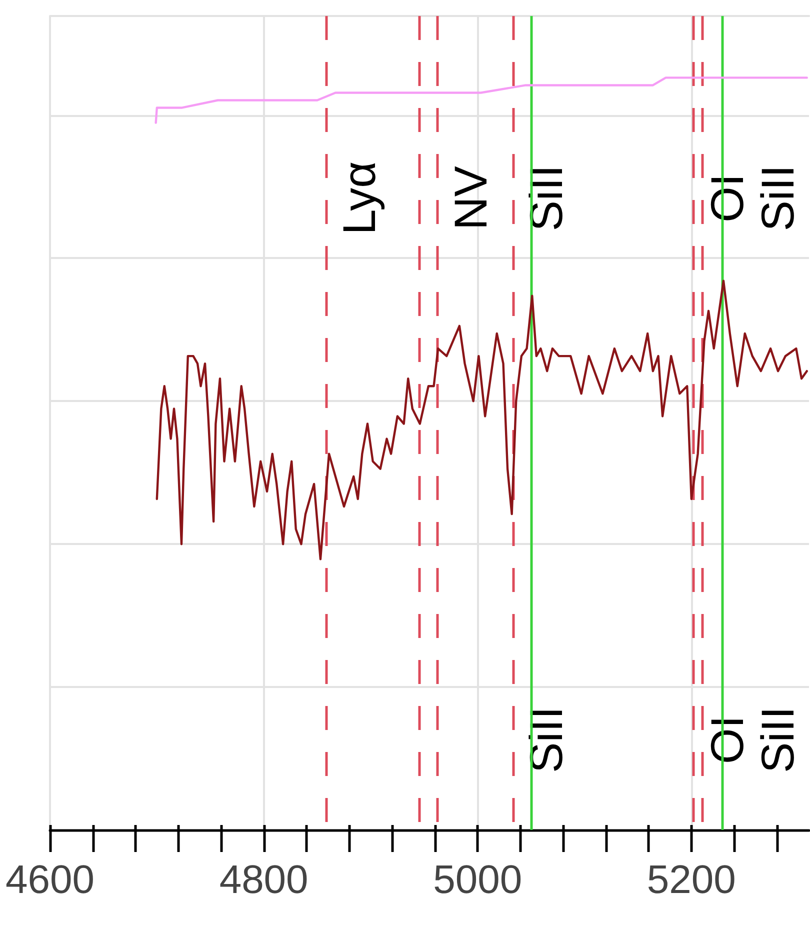  I want to click on x-tick-label: 5200, so click(691, 880).